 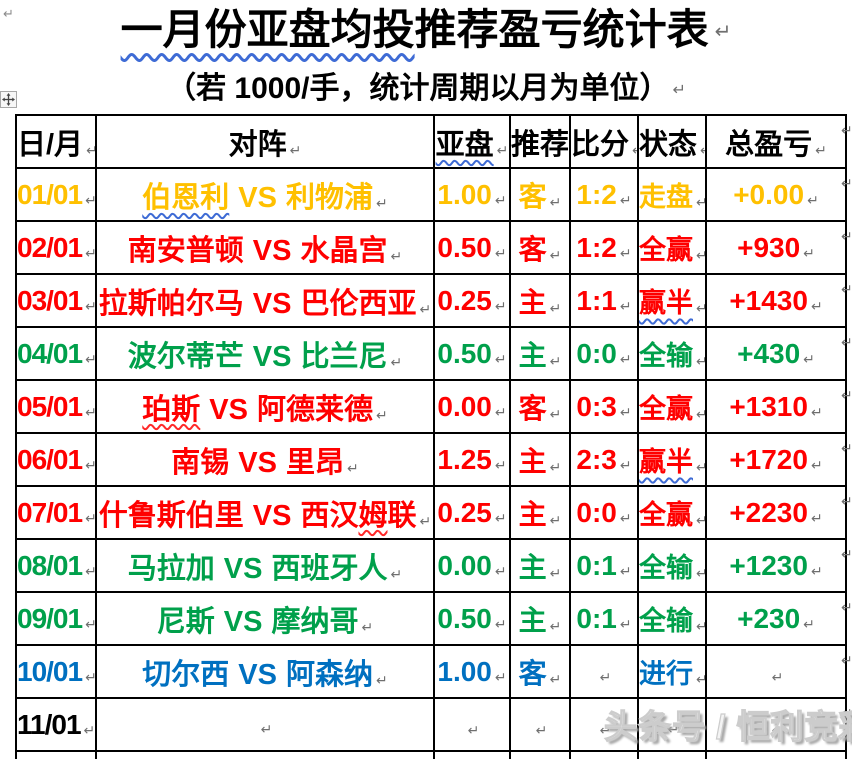 I want to click on four-way-arrow-icon, so click(x=8, y=99).